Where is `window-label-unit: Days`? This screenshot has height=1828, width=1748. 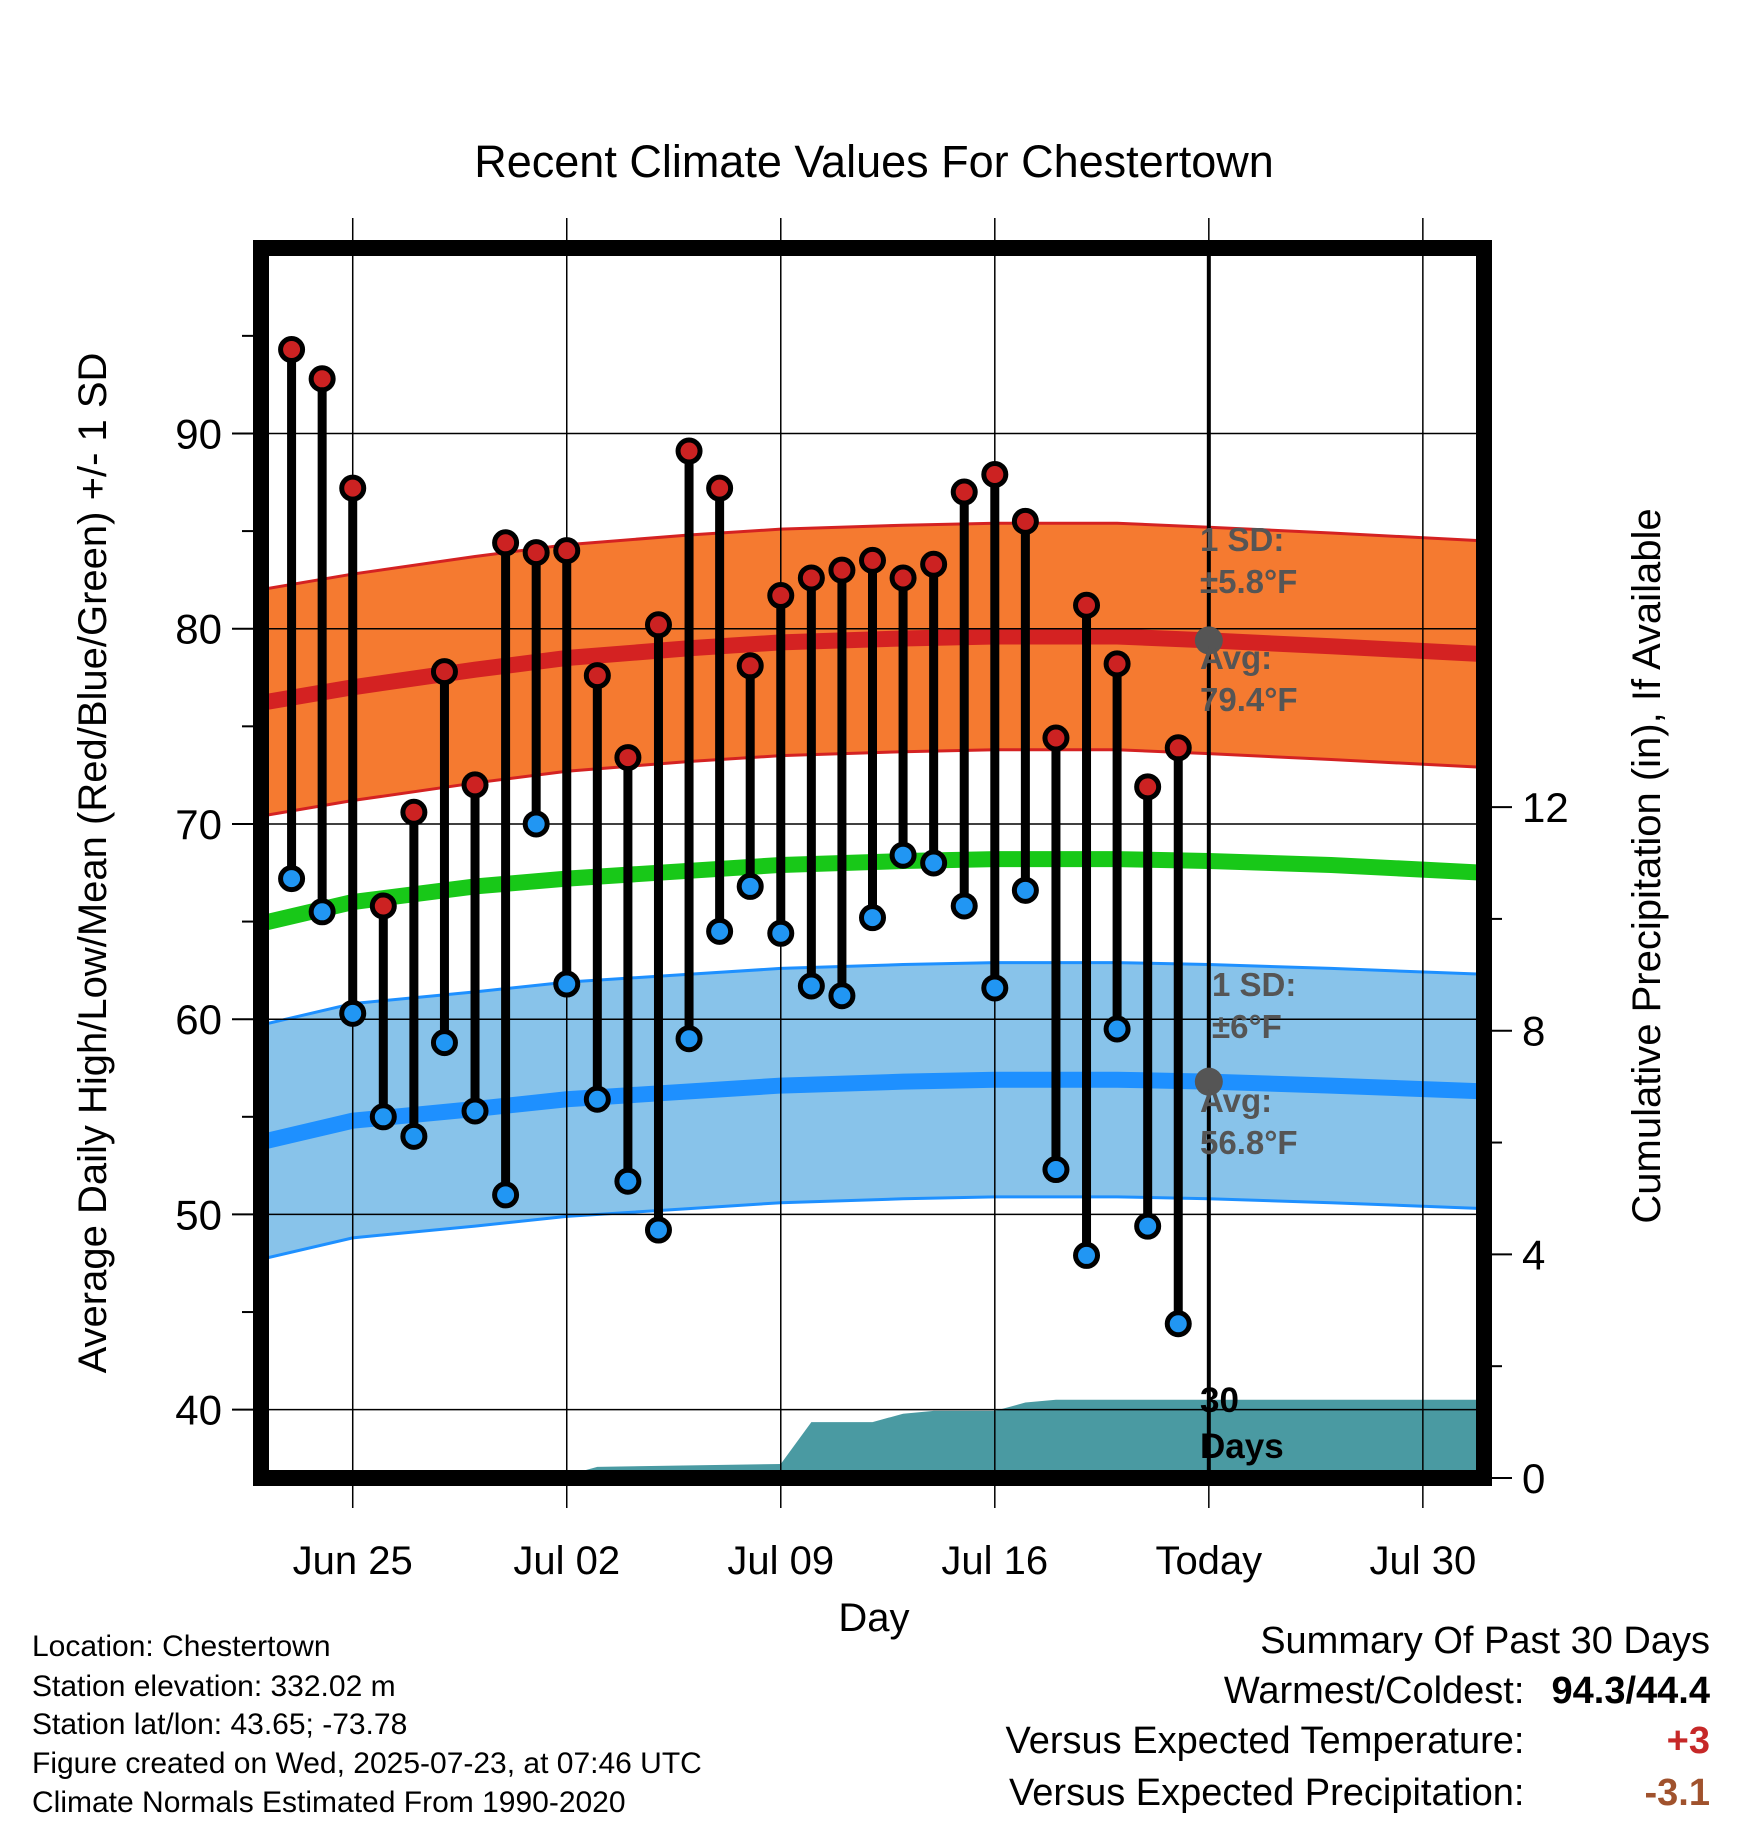
window-label-unit: Days is located at coordinates (1242, 1446).